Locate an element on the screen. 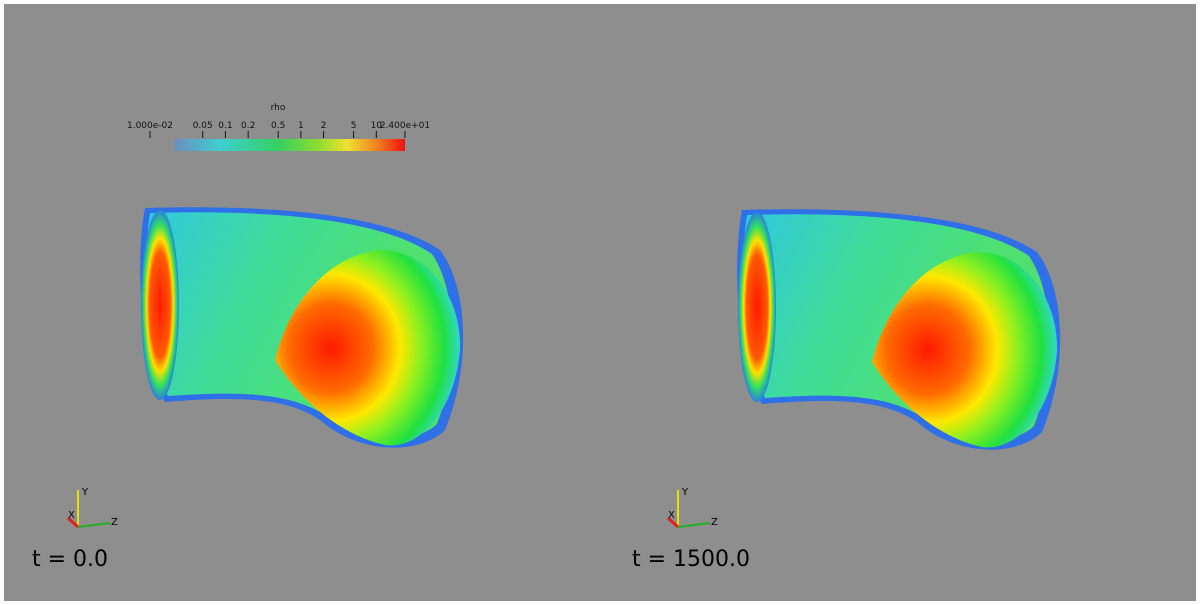 The height and width of the screenshot is (605, 1200). colorbar-tick-label: 0.1 is located at coordinates (225, 126).